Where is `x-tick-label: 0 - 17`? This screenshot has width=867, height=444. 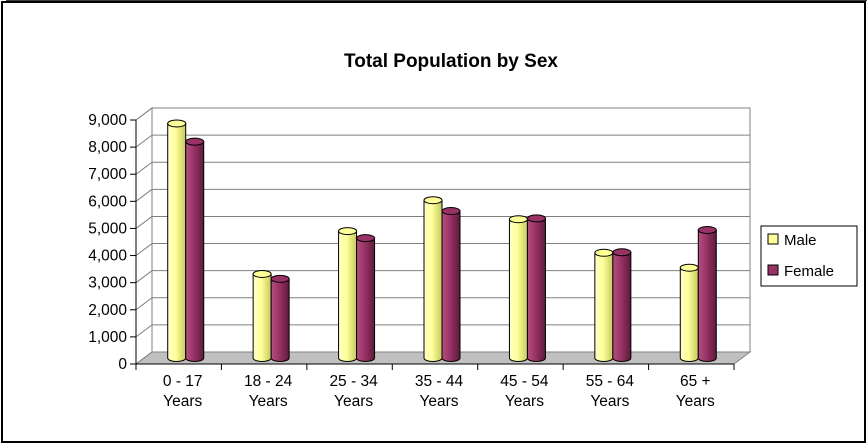
x-tick-label: 0 - 17 is located at coordinates (183, 381).